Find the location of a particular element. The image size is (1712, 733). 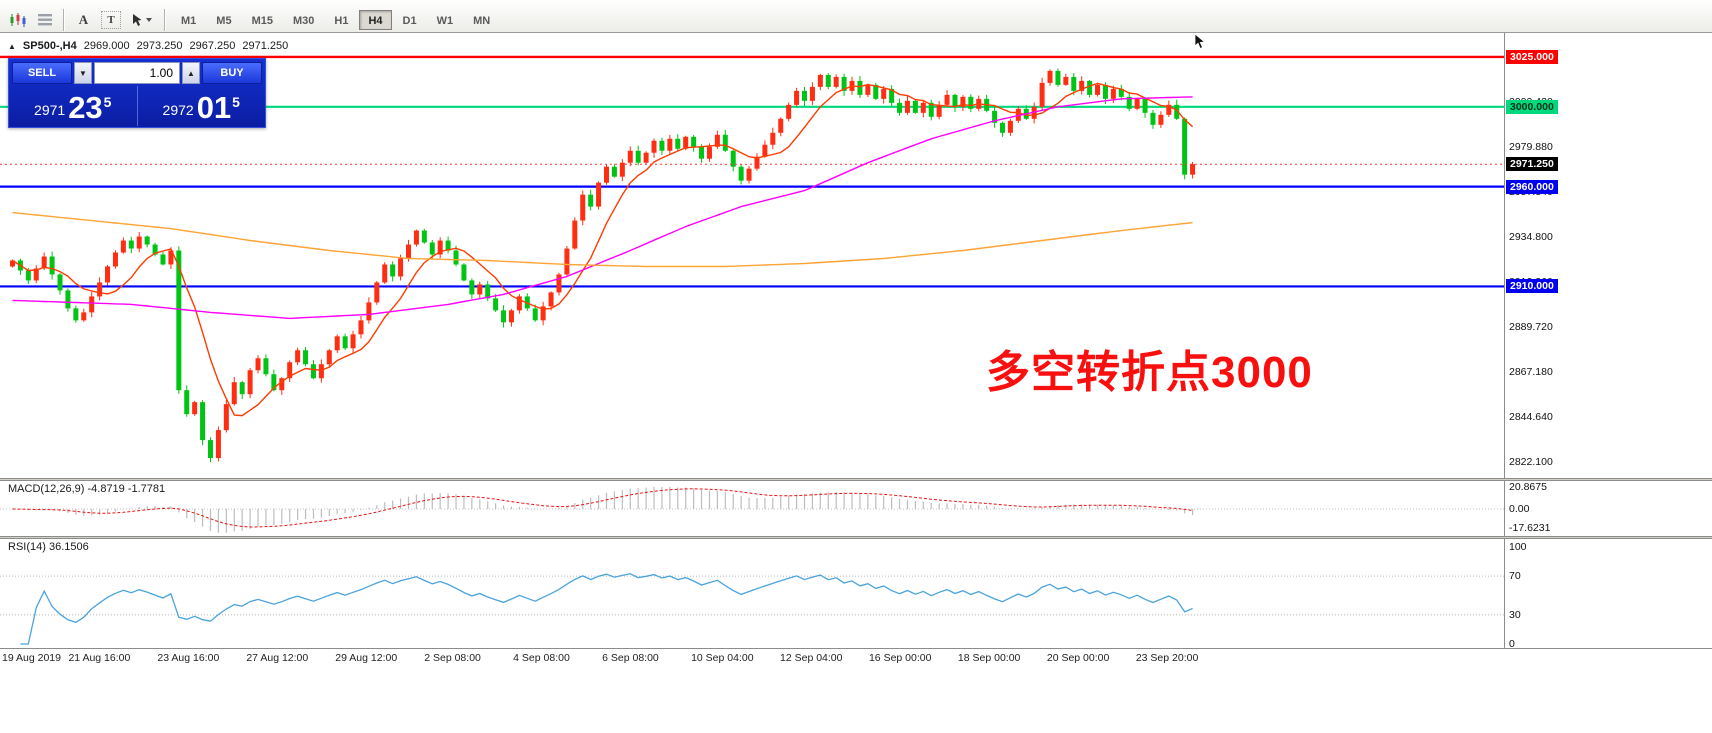

indicators-grid-icon is located at coordinates (44, 20).